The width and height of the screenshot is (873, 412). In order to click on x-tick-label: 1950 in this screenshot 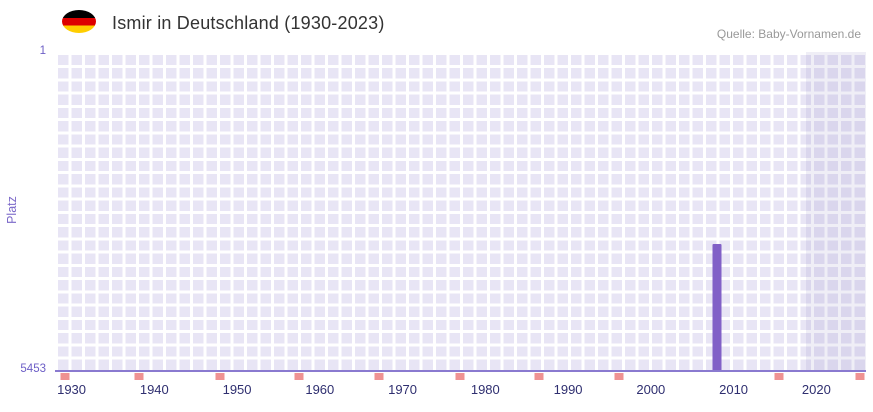, I will do `click(237, 389)`.